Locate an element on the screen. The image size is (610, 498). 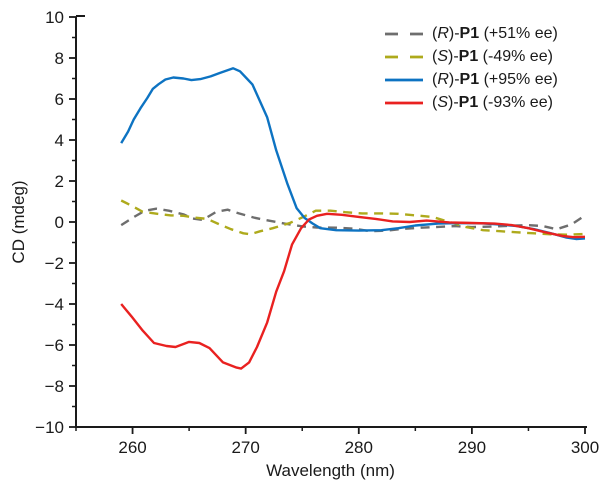
legend-label: (R)-P1 (+51% ee) is located at coordinates (495, 33).